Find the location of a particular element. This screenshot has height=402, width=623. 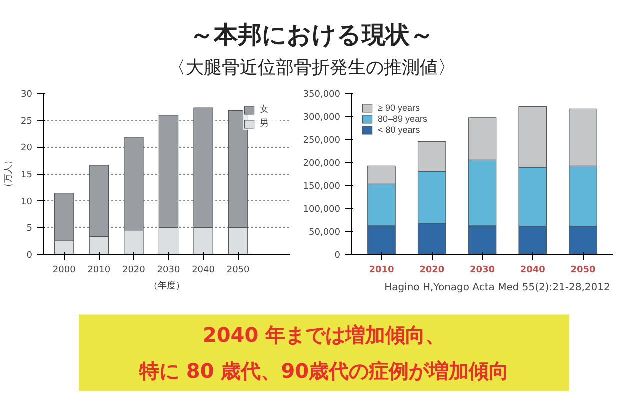

x-tick-label: 2000 is located at coordinates (64, 271).